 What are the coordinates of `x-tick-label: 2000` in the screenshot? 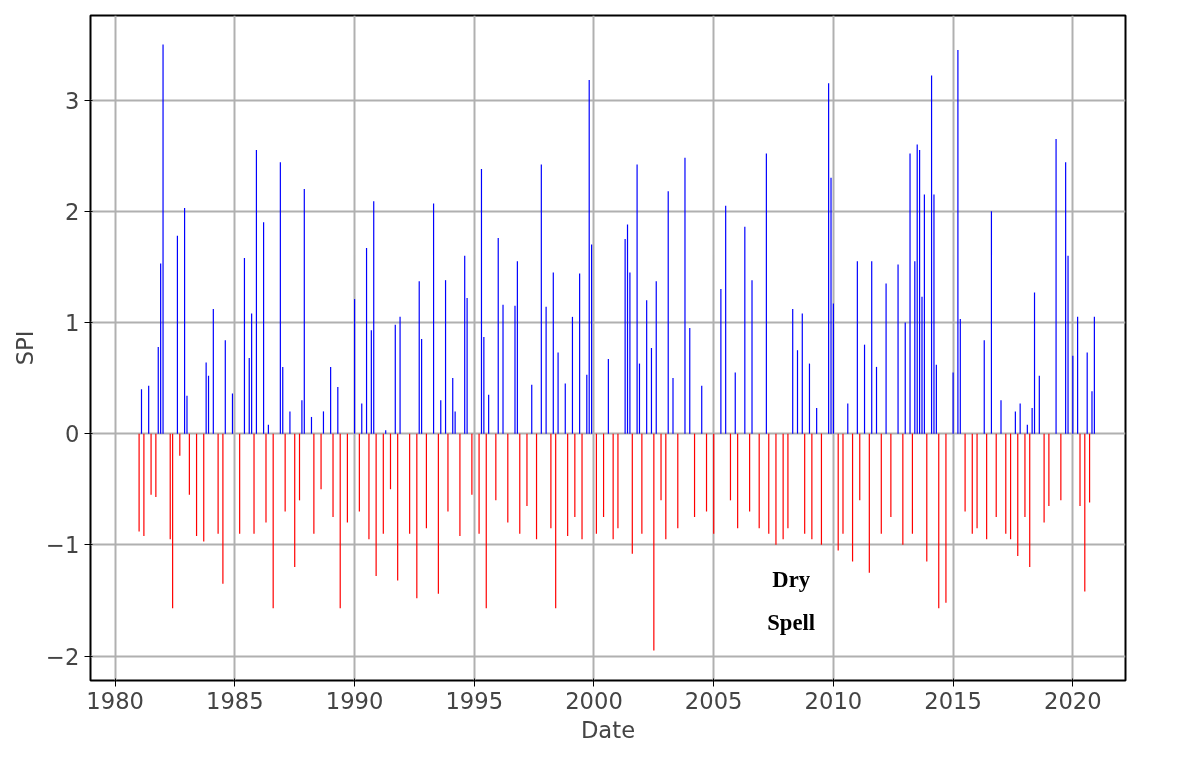 It's located at (594, 700).